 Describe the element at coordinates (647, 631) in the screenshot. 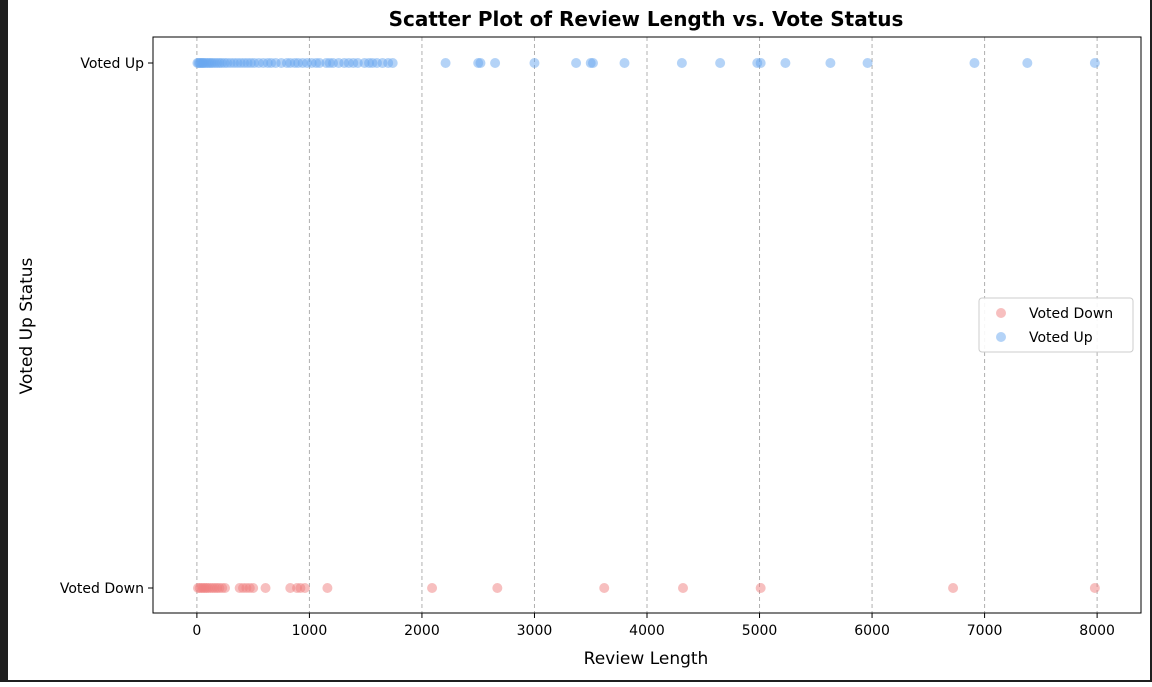

I see `x-tick-label: 4000` at that location.